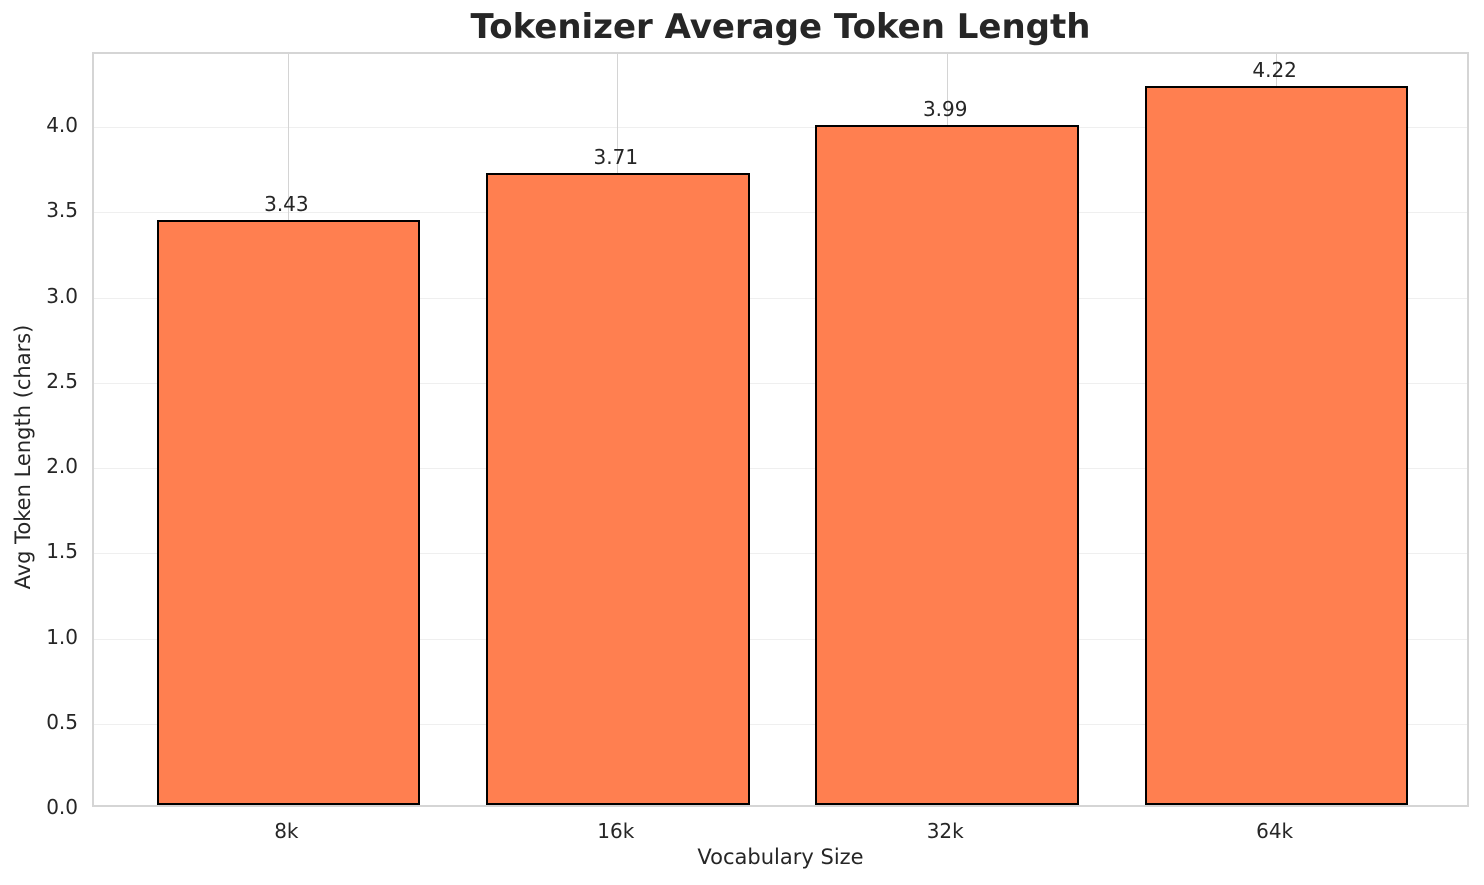 The height and width of the screenshot is (885, 1484). What do you see at coordinates (780, 857) in the screenshot?
I see `x-axis-label: Vocabulary Size` at bounding box center [780, 857].